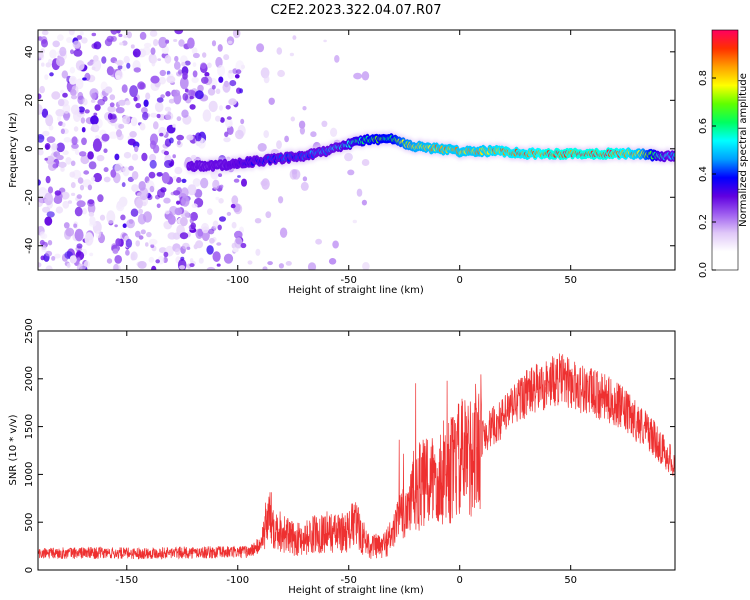 This screenshot has width=750, height=600. I want to click on snr-y-label: SNR (10 * v/v), so click(13, 449).